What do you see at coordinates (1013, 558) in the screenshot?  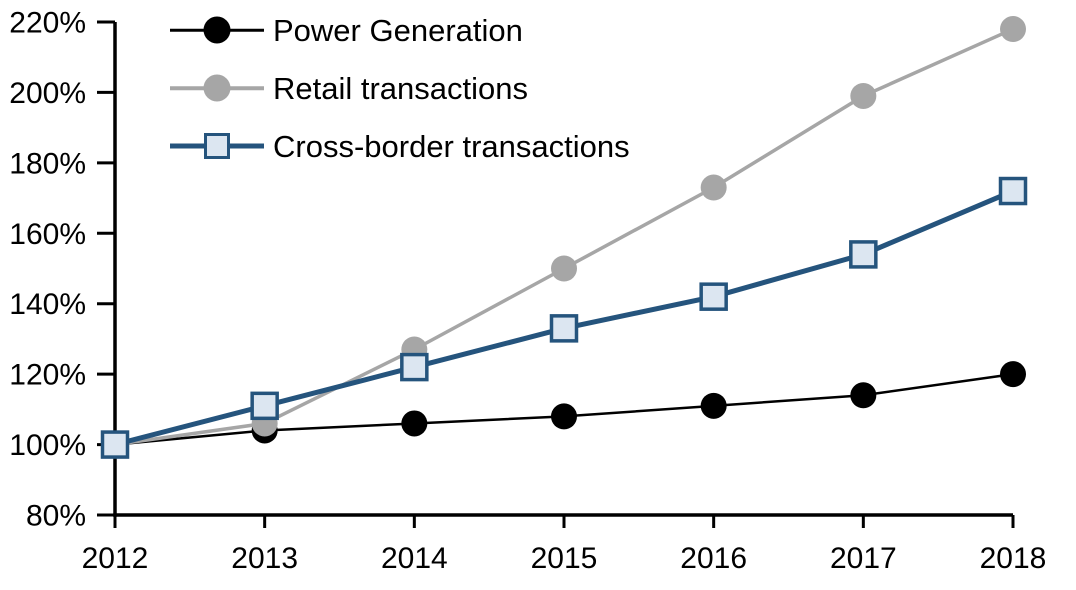 I see `x-tick-label: 2018` at bounding box center [1013, 558].